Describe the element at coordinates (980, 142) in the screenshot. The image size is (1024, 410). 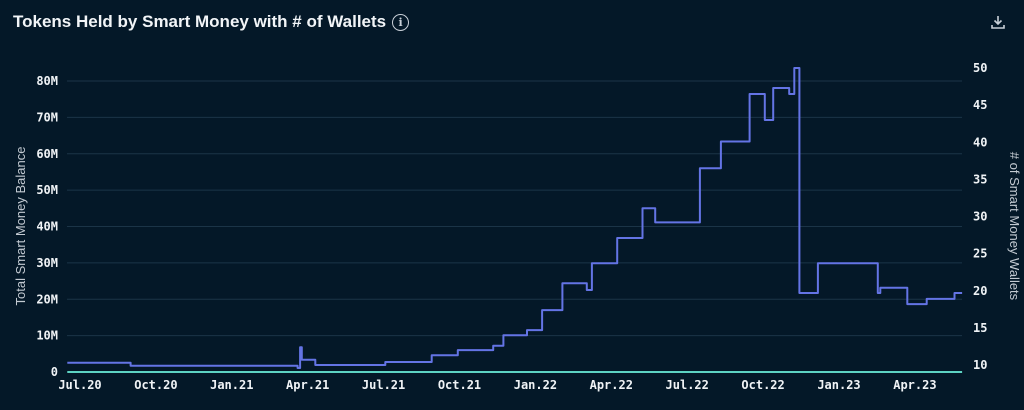
I see `right-tick-label: 40` at that location.